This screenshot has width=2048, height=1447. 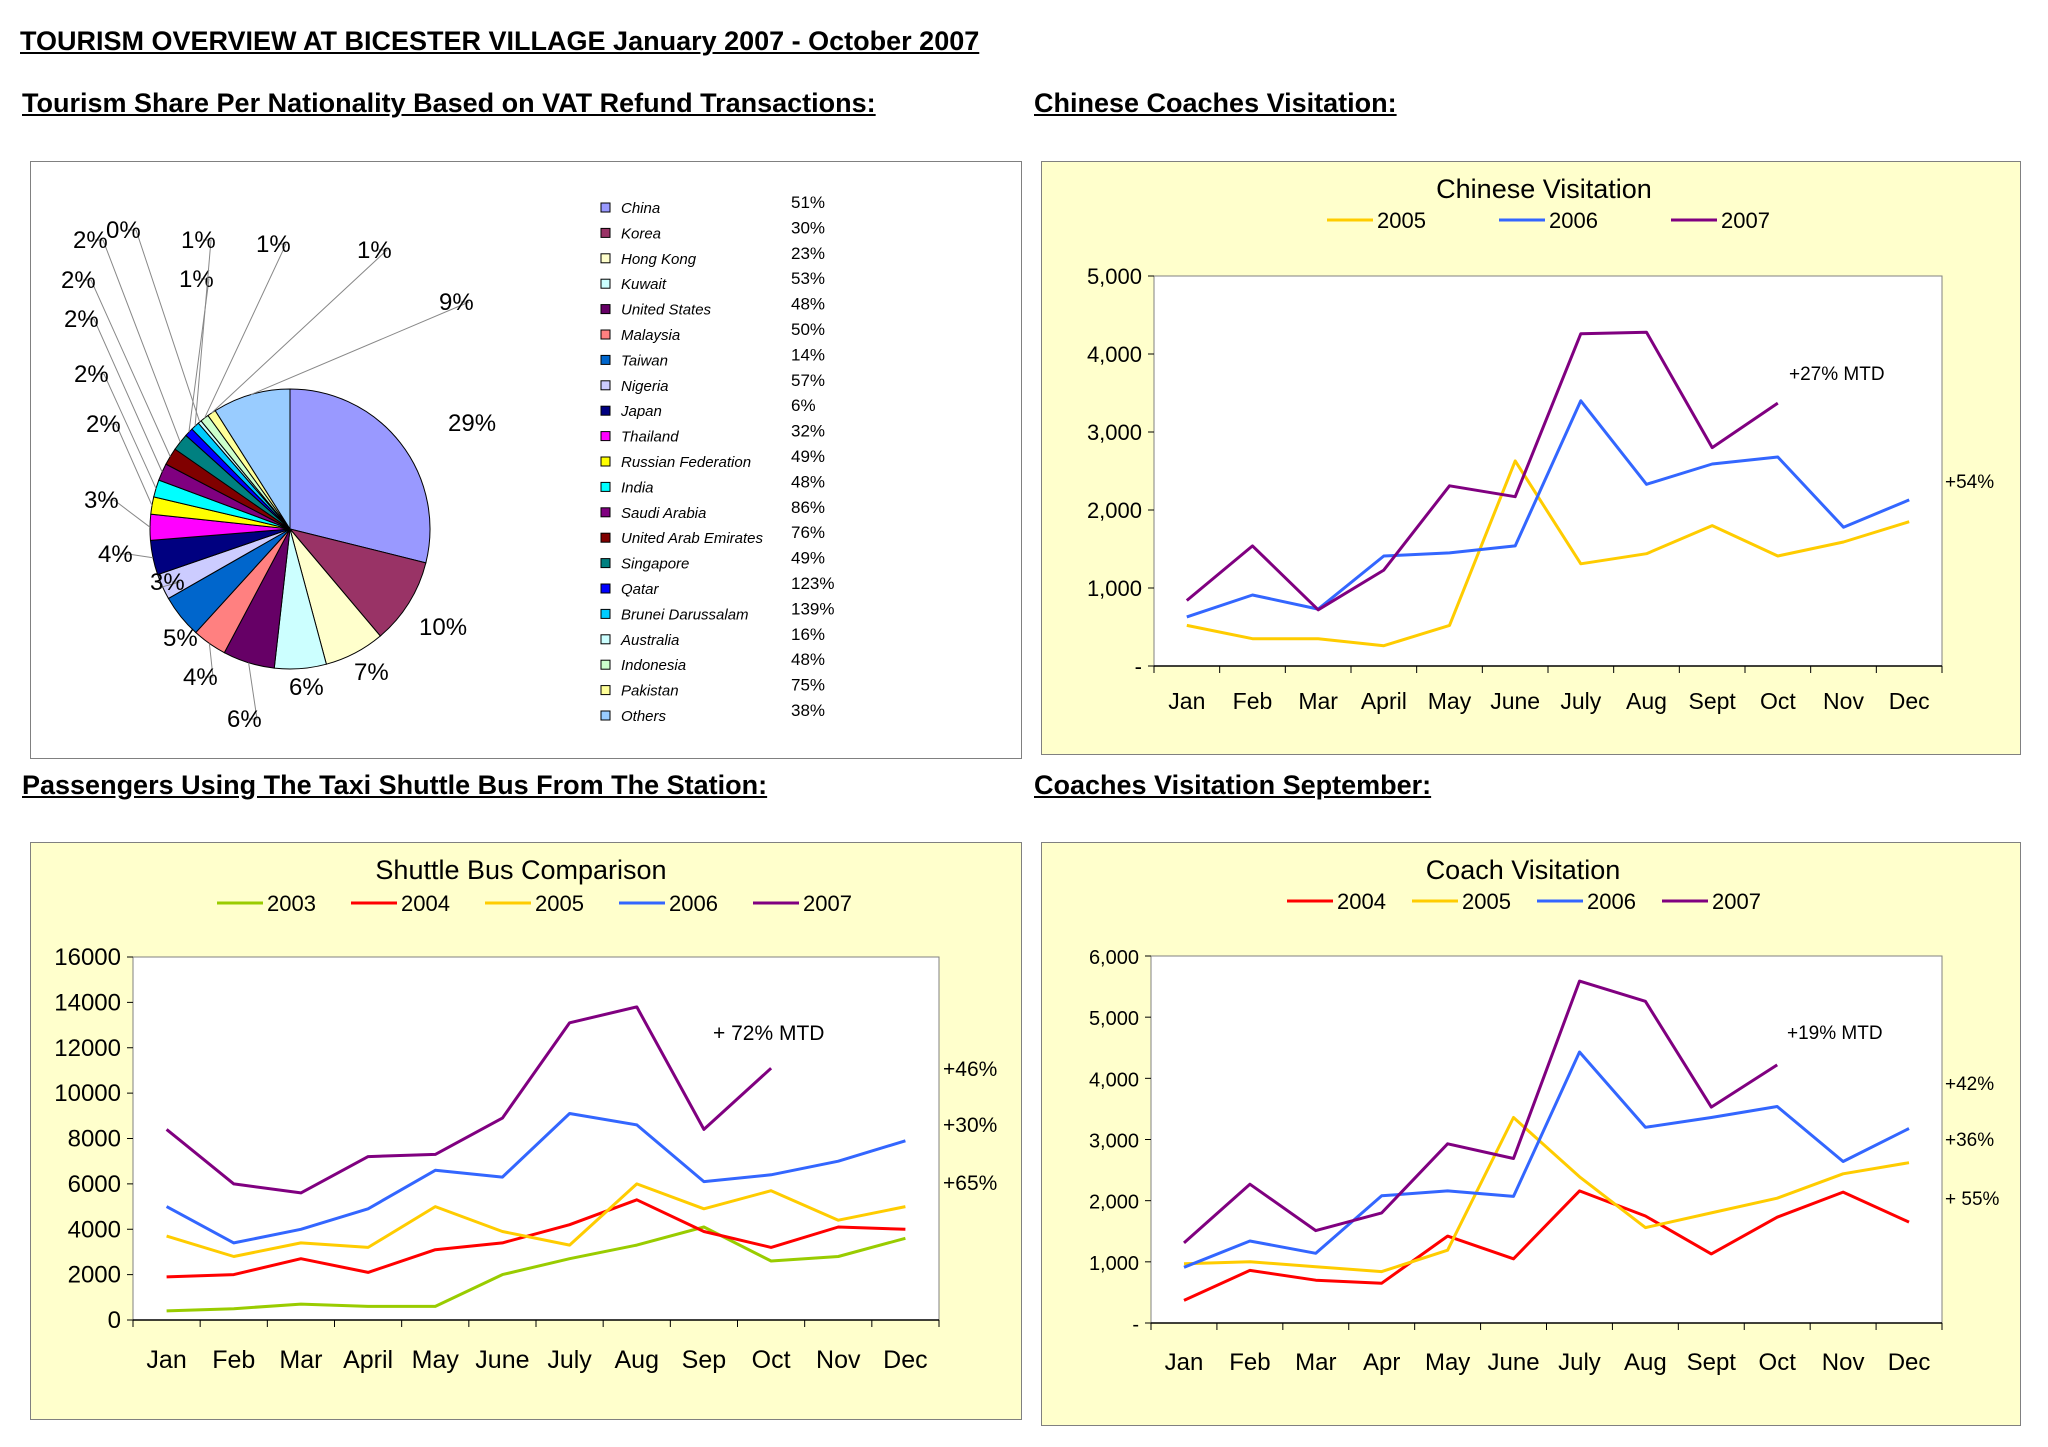 What do you see at coordinates (1514, 1362) in the screenshot?
I see `x-tick-label: June` at bounding box center [1514, 1362].